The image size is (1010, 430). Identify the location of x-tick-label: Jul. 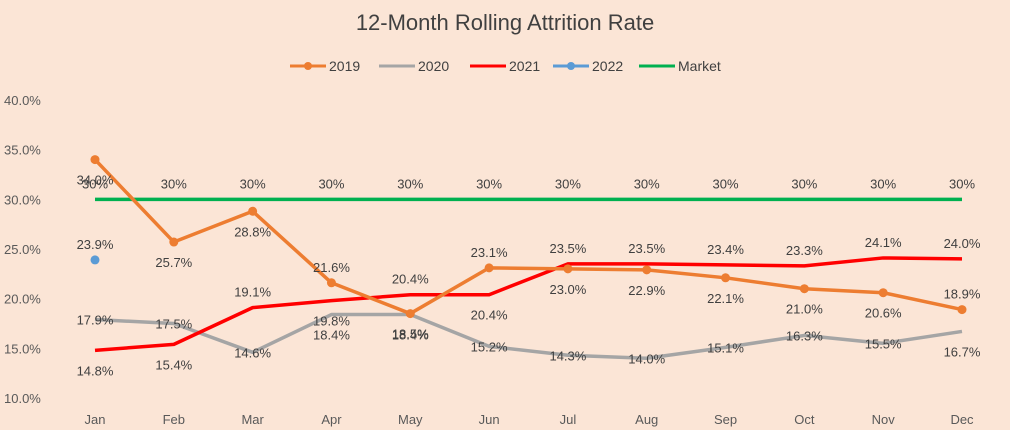
(568, 419).